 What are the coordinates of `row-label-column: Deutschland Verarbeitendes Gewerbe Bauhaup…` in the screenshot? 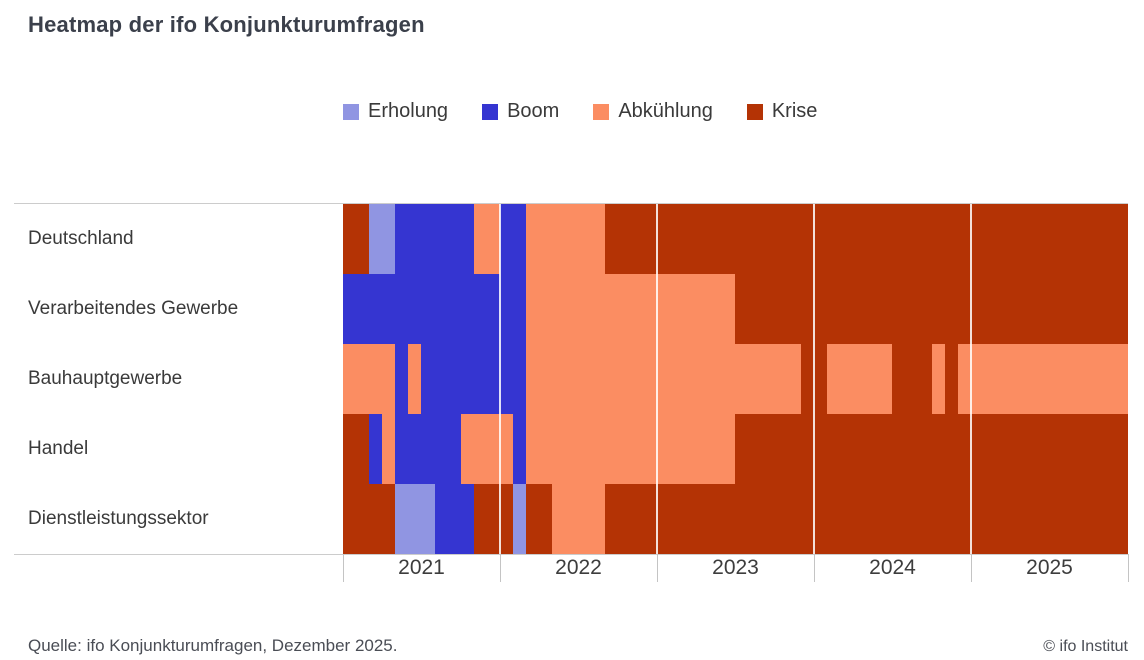 It's located at (185, 379).